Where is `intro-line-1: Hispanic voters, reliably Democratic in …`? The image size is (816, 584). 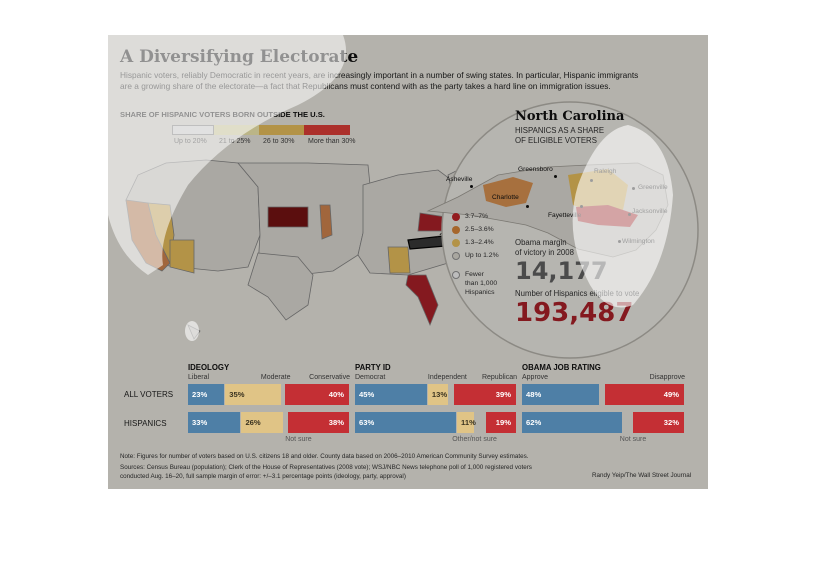
intro-line-1: Hispanic voters, reliably Democratic in … is located at coordinates (379, 75).